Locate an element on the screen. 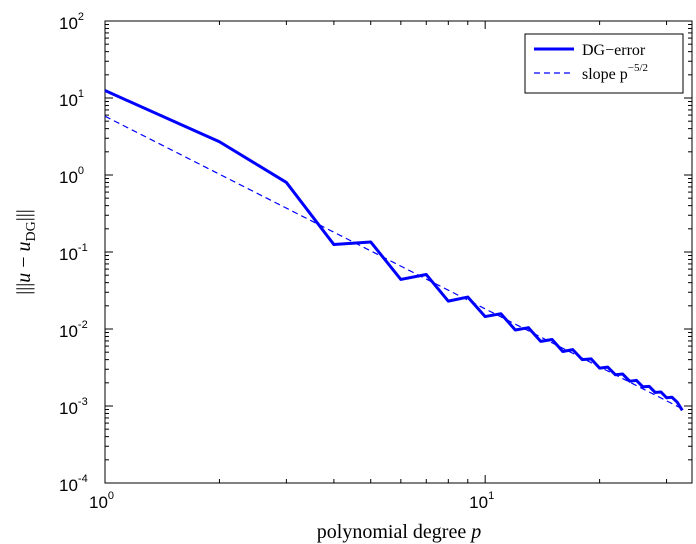  y-tick-label: 10¹ is located at coordinates (71, 99).